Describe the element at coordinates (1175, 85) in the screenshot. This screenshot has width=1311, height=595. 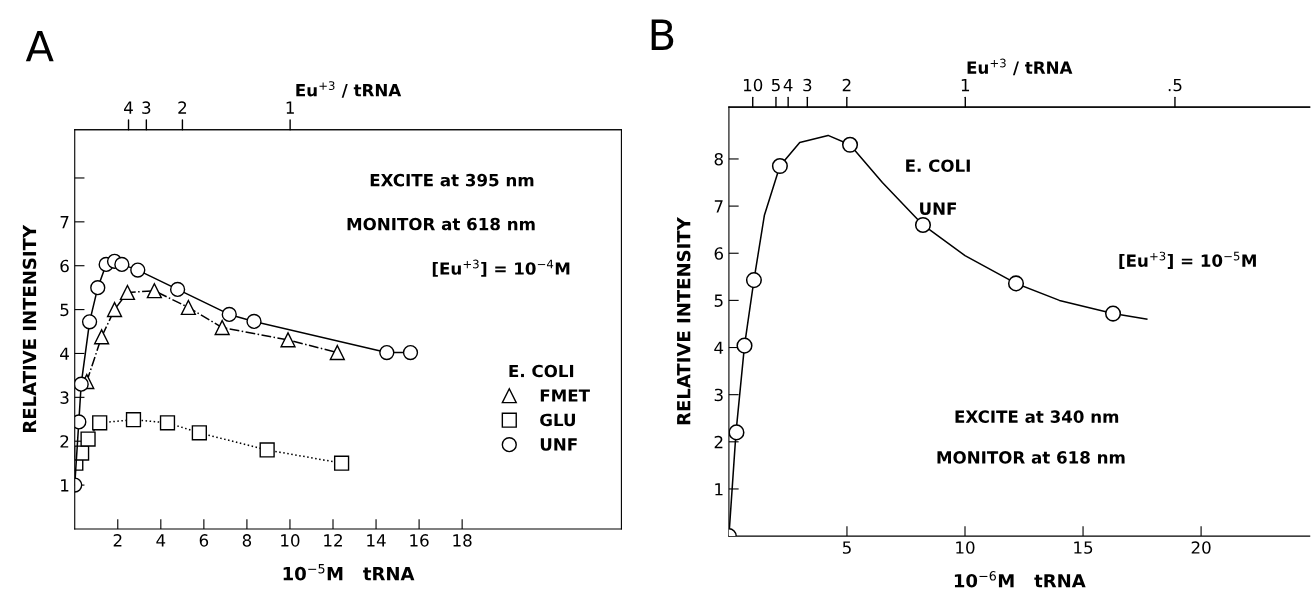
I see `text: .5` at that location.